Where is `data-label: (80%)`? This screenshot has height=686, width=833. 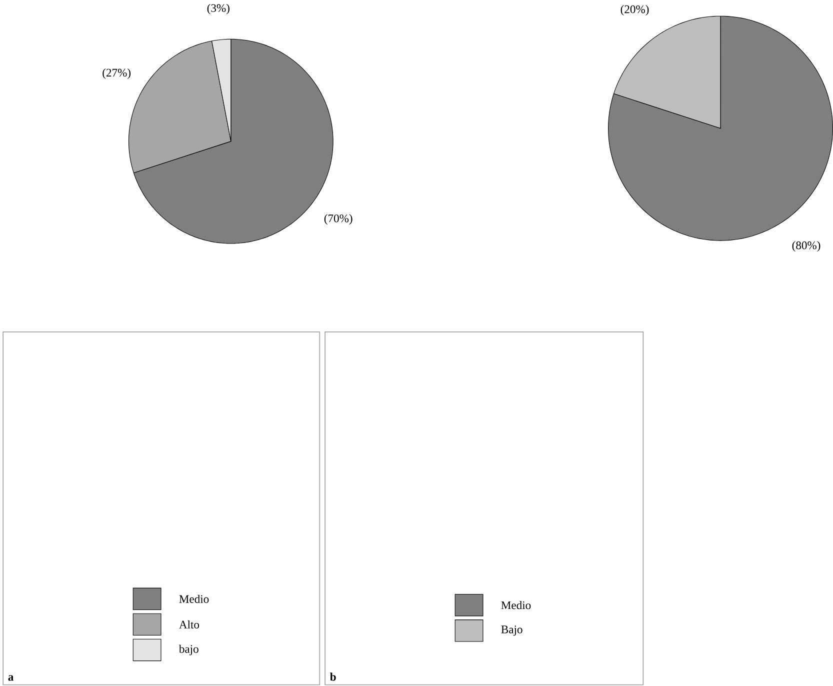 data-label: (80%) is located at coordinates (806, 246).